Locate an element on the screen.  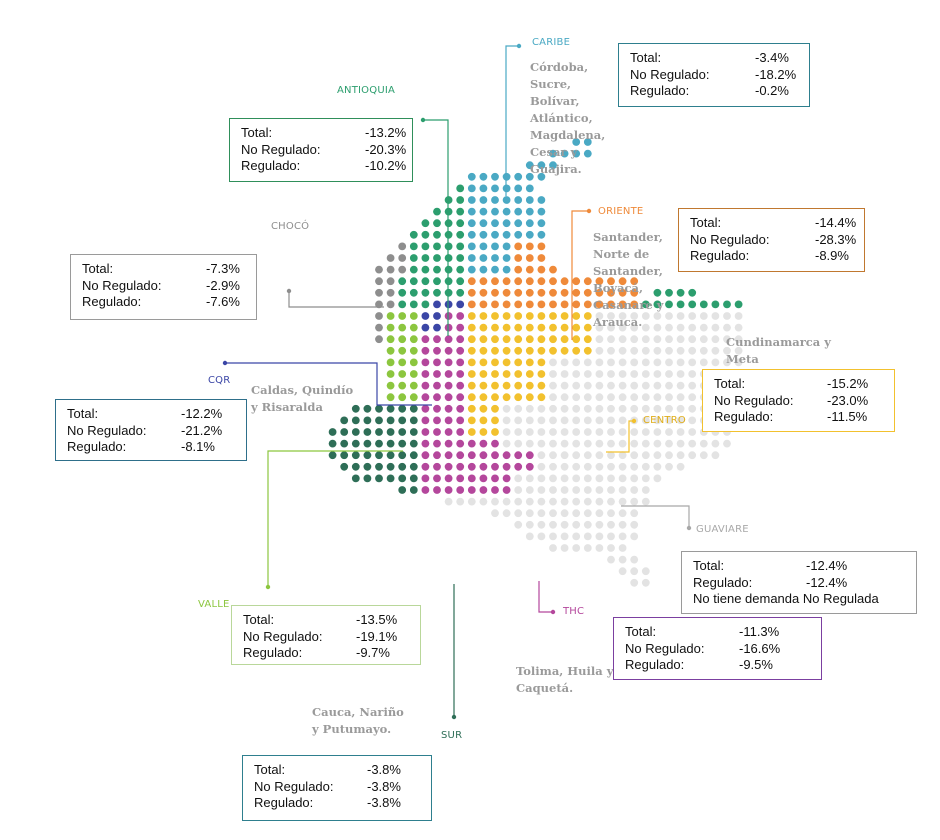
stat-label: Regulado: is located at coordinates (97, 446).